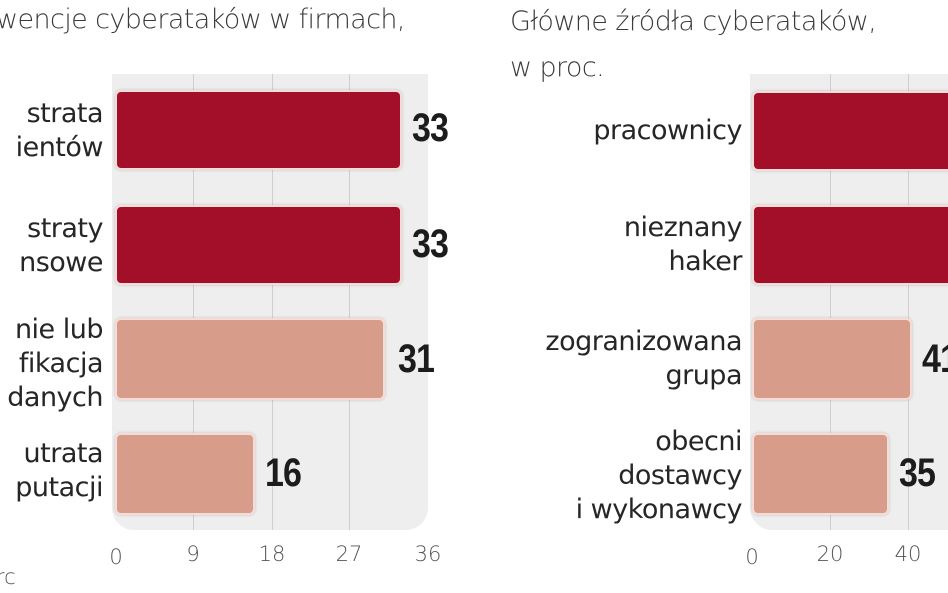 The image size is (948, 593). What do you see at coordinates (61, 245) in the screenshot?
I see `left-bar-label: straty nsowe` at bounding box center [61, 245].